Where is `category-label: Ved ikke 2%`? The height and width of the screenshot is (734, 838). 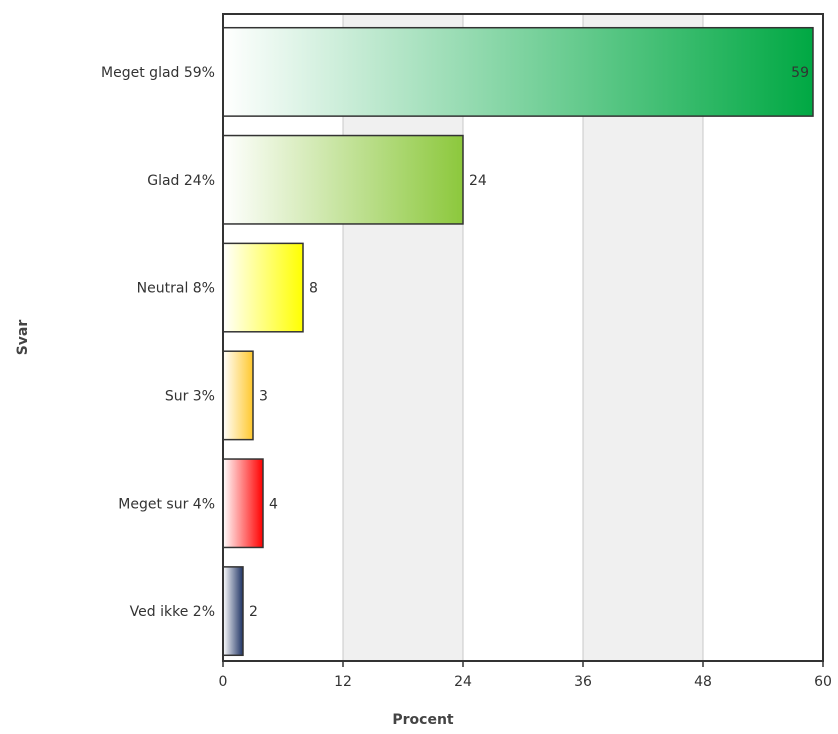 category-label: Ved ikke 2% is located at coordinates (172, 612).